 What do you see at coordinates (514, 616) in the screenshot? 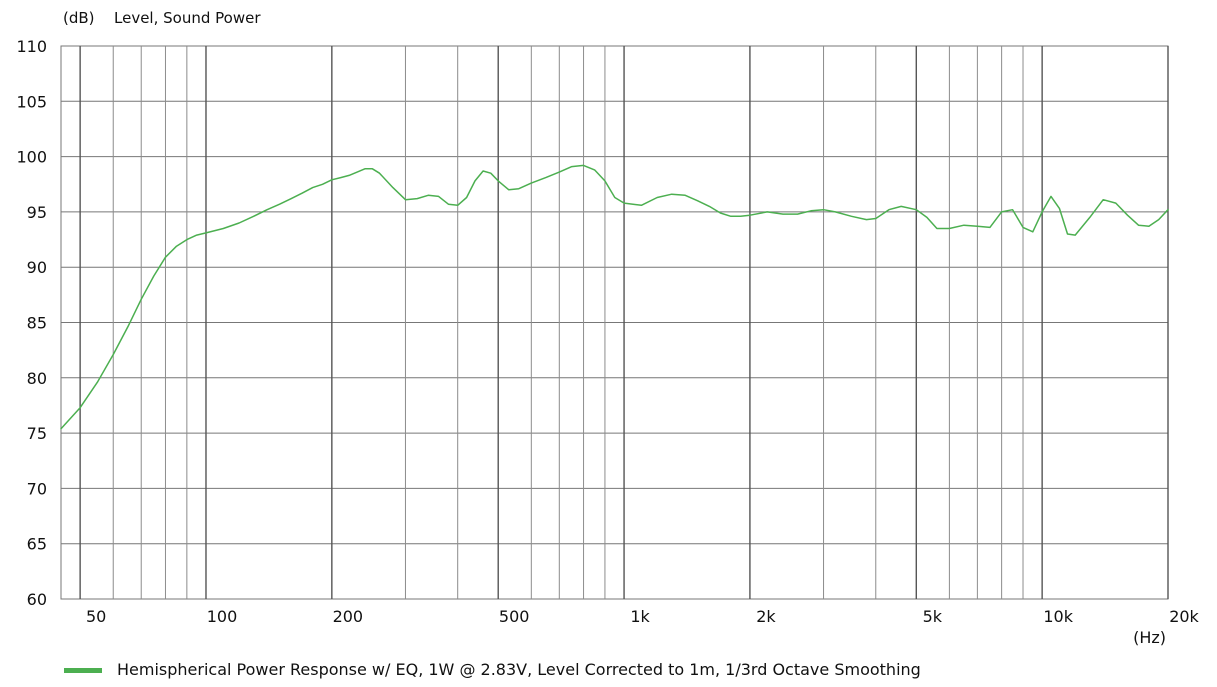
I see `x-tick-label: 500` at bounding box center [514, 616].